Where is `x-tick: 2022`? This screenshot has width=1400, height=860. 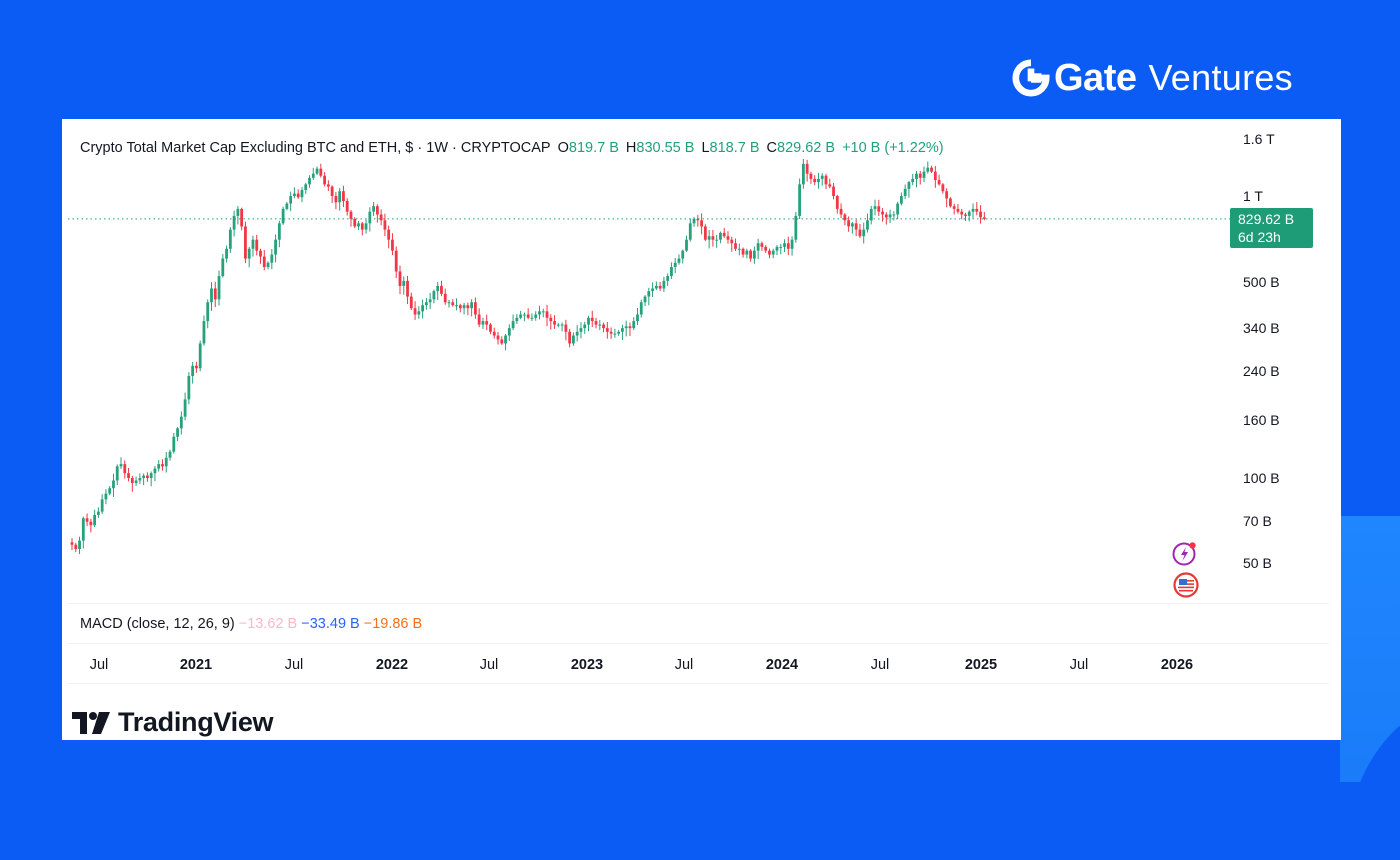
x-tick: 2022 is located at coordinates (392, 665).